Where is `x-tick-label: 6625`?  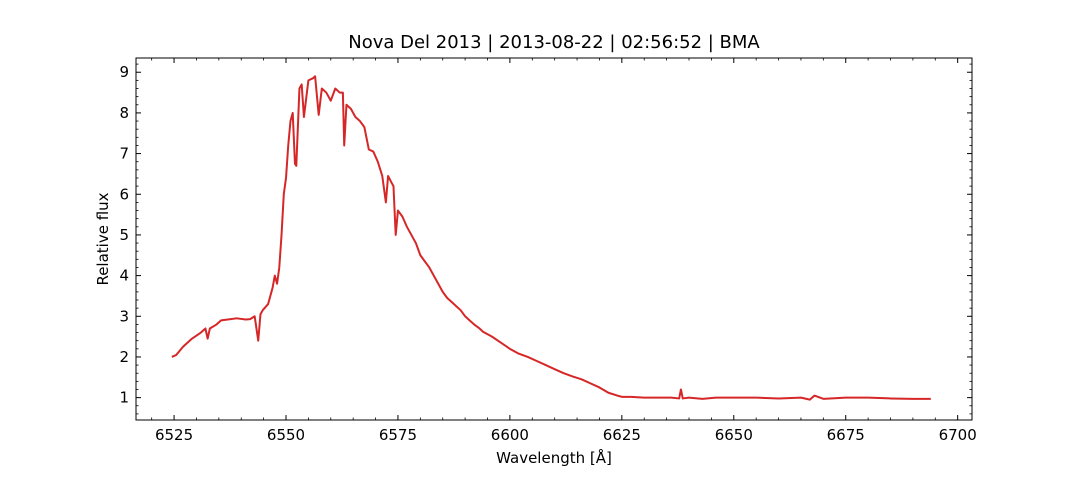 x-tick-label: 6625 is located at coordinates (622, 435).